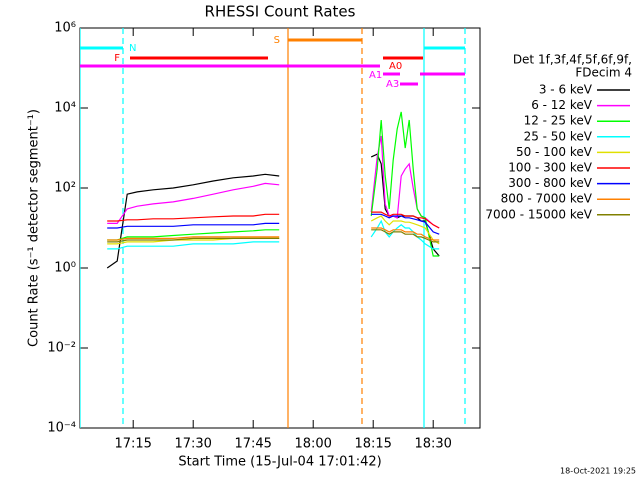 Image resolution: width=640 pixels, height=480 pixels. Describe the element at coordinates (65, 108) in the screenshot. I see `y-tick-label: 10⁴` at that location.